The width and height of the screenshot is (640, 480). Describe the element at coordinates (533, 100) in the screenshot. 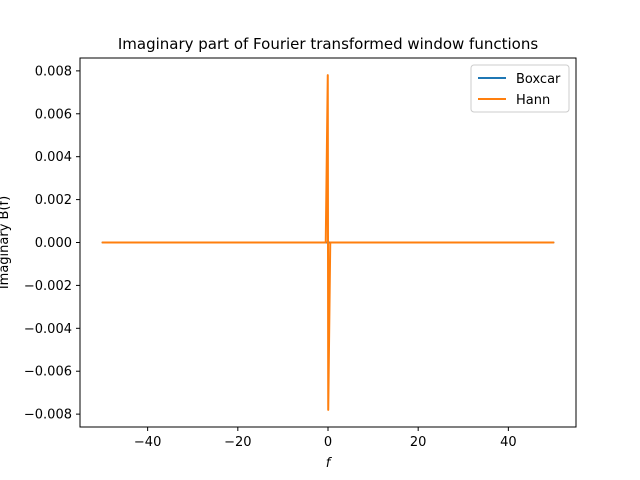

I see `legend-label-hann: Hann` at that location.